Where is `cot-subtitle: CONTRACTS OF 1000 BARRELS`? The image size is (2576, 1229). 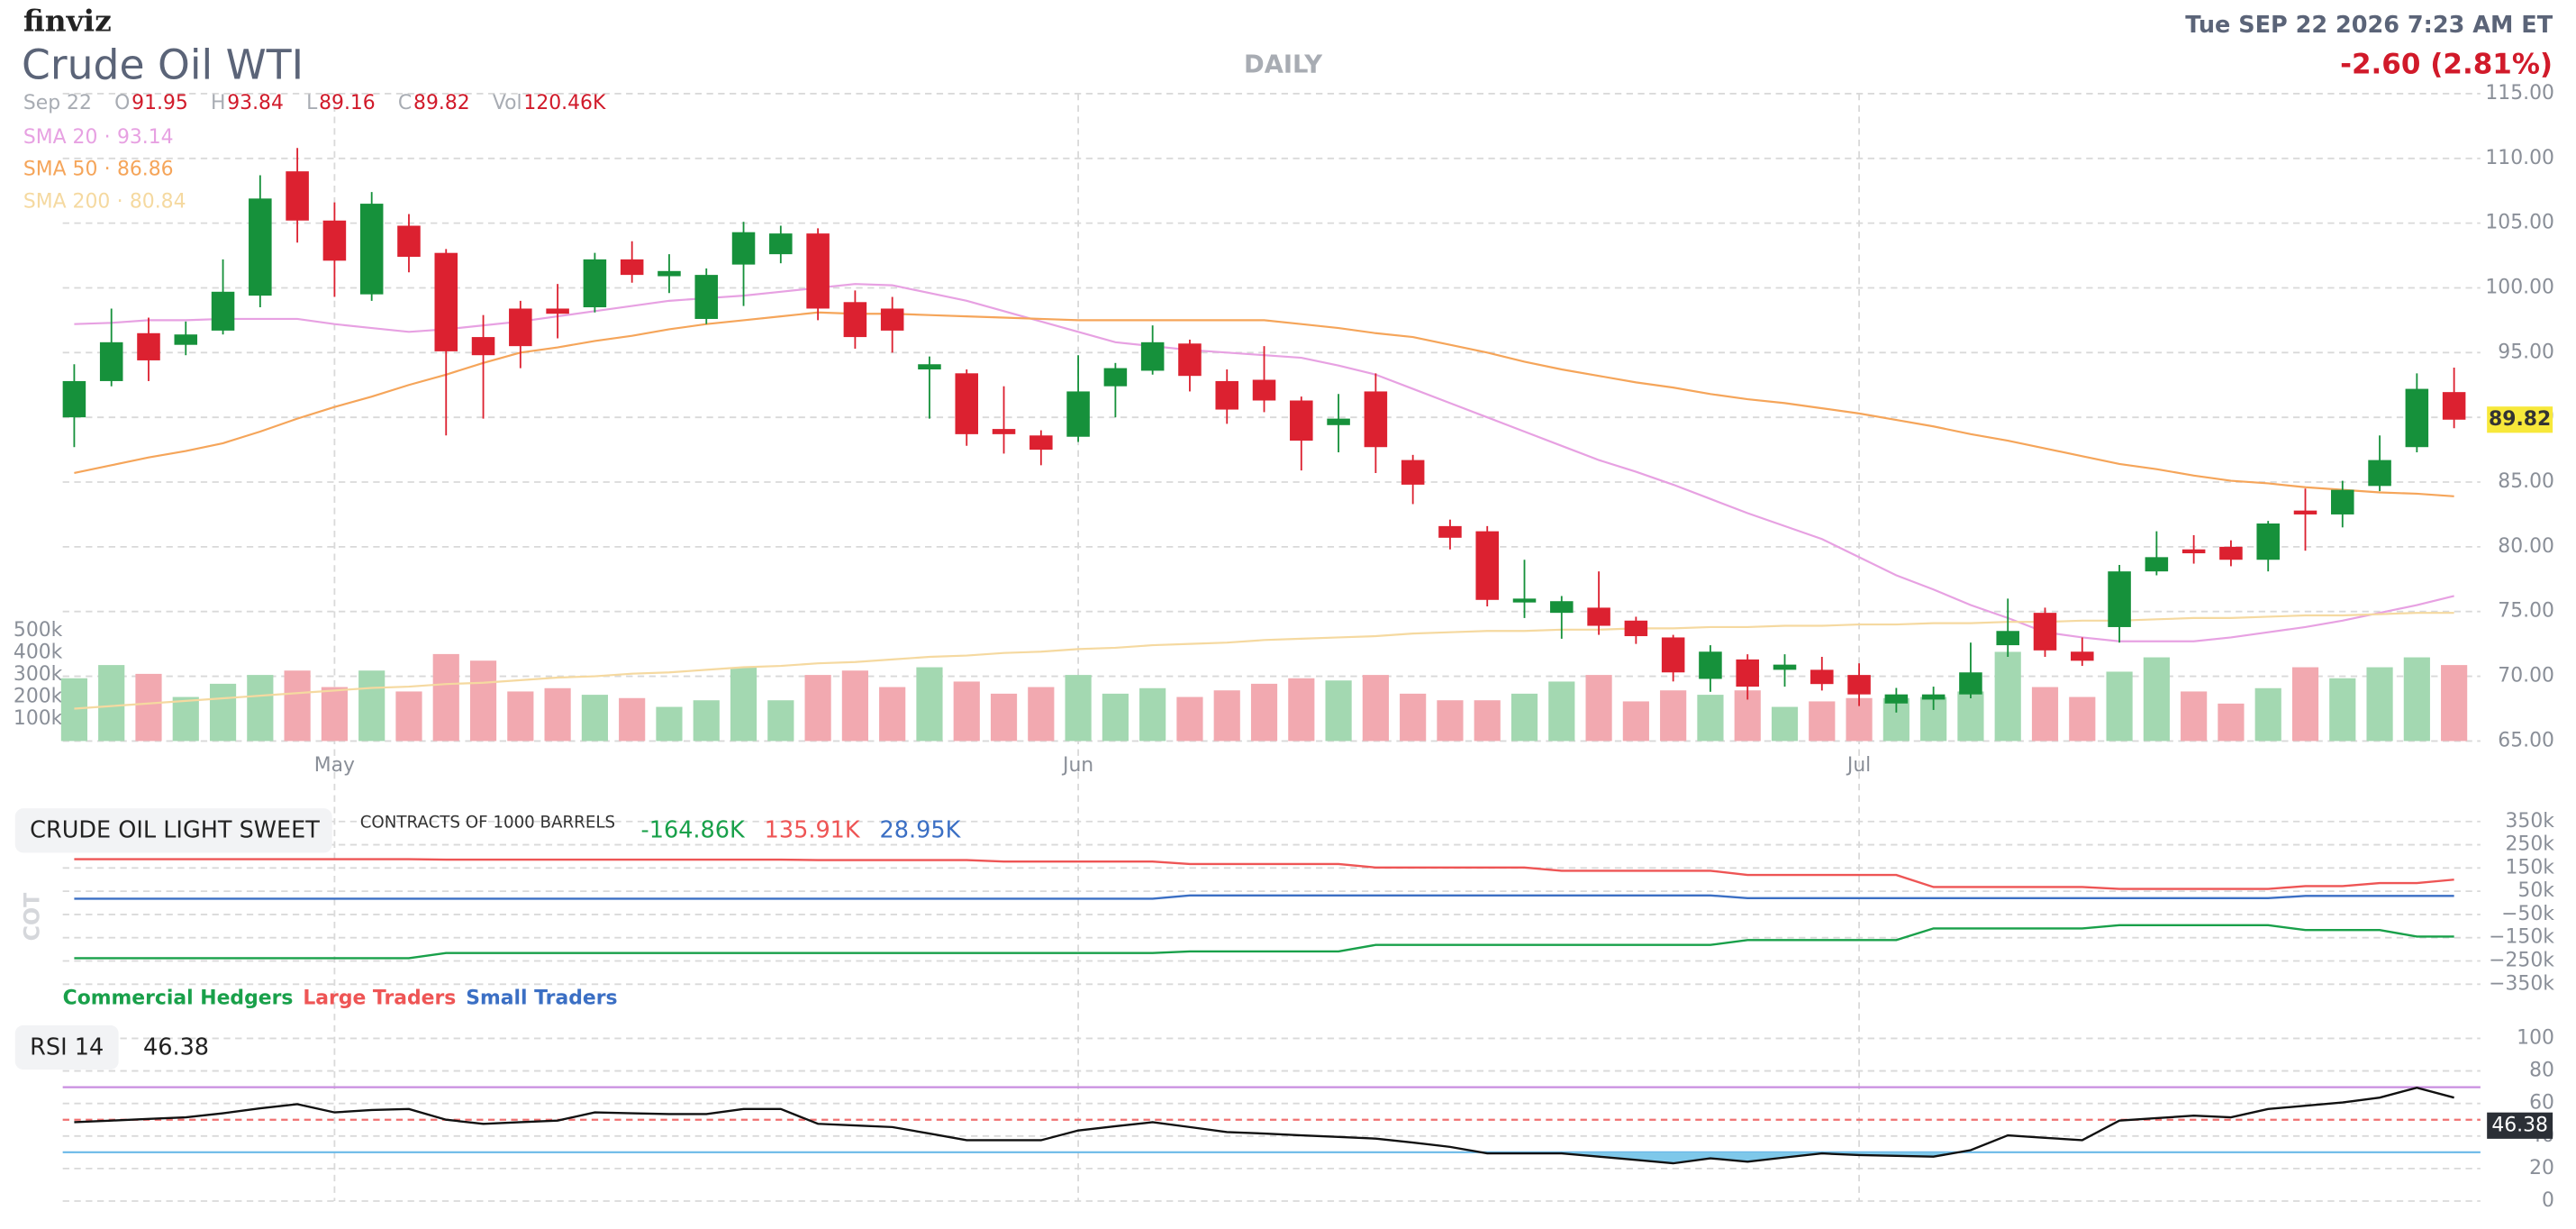 cot-subtitle: CONTRACTS OF 1000 BARRELS is located at coordinates (487, 823).